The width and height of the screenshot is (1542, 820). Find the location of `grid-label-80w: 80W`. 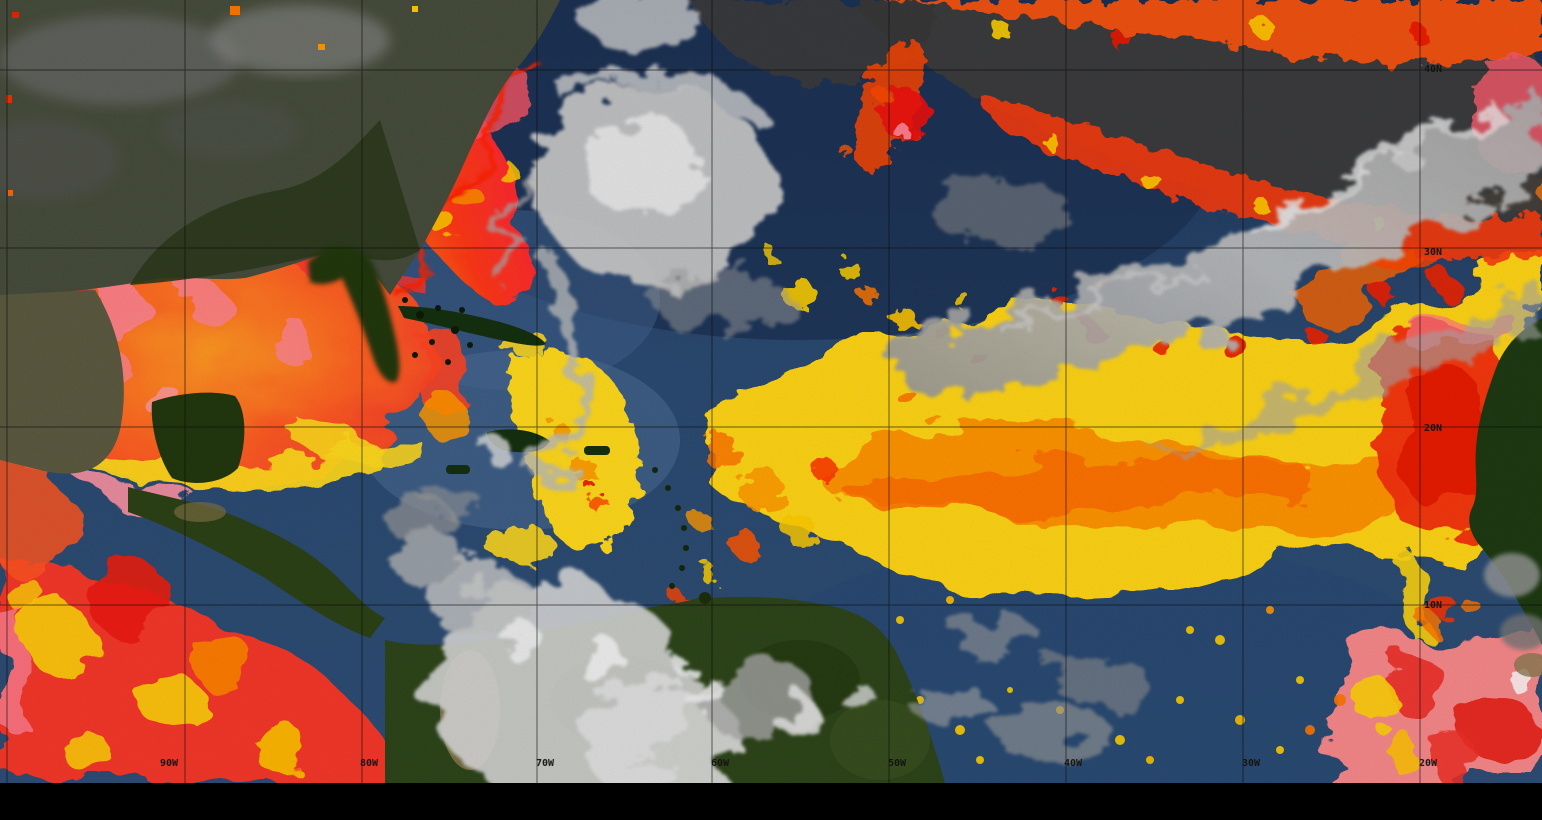

grid-label-80w: 80W is located at coordinates (369, 763).